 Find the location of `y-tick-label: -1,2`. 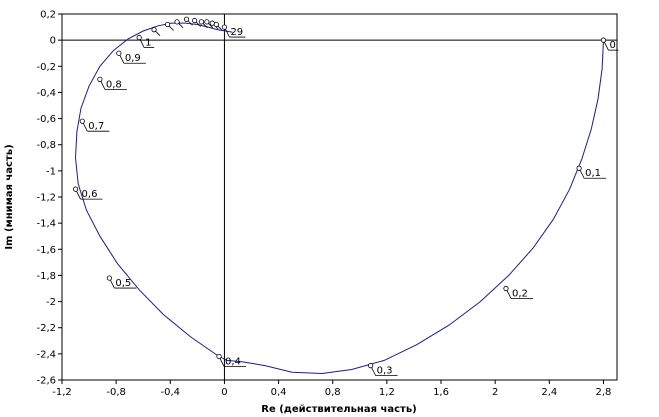

y-tick-label: -1,2 is located at coordinates (46, 198).